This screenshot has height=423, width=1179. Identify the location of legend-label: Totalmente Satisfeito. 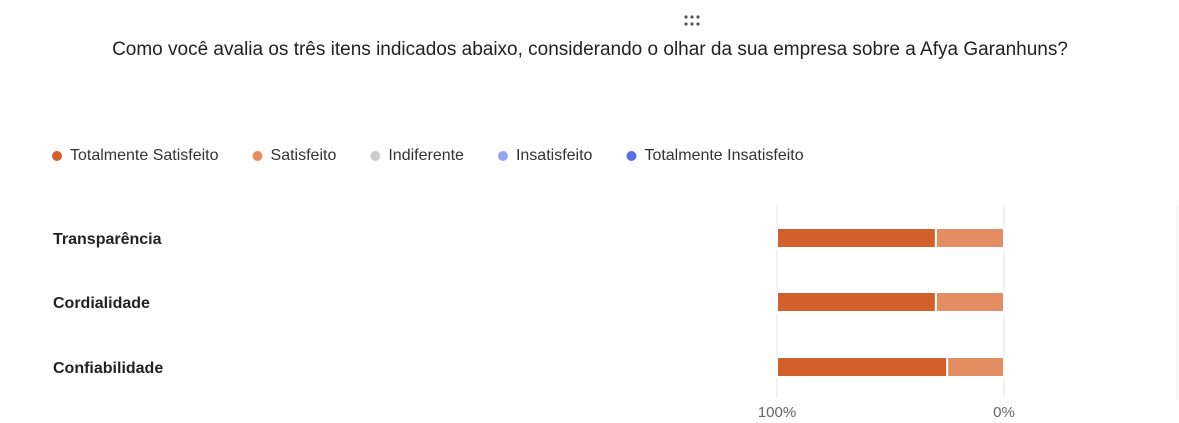
(144, 155).